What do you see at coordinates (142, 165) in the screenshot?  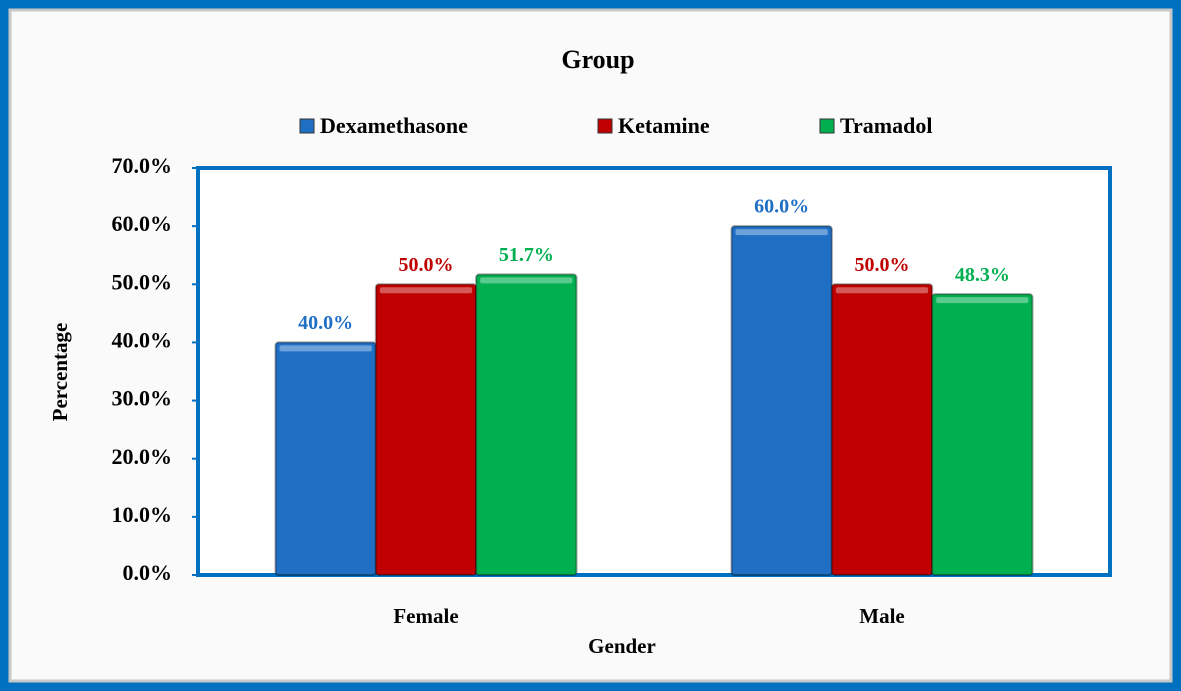 I see `y-tick-label: 70.0%` at bounding box center [142, 165].